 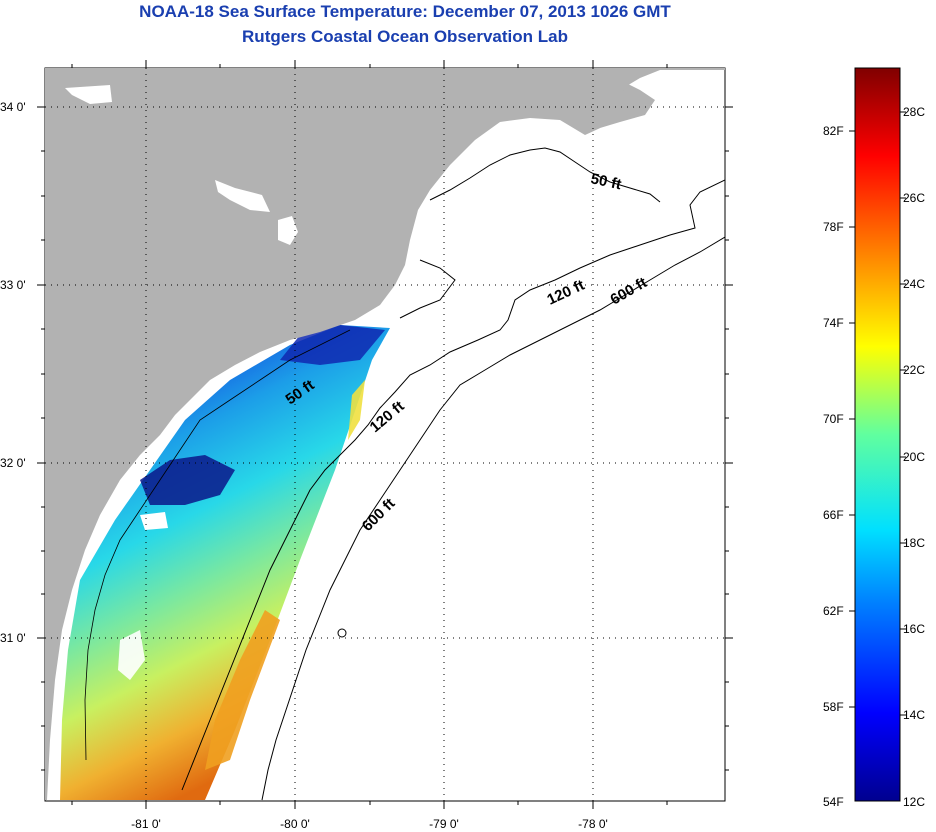 I want to click on colorbar-c-label: 16C, so click(x=914, y=629).